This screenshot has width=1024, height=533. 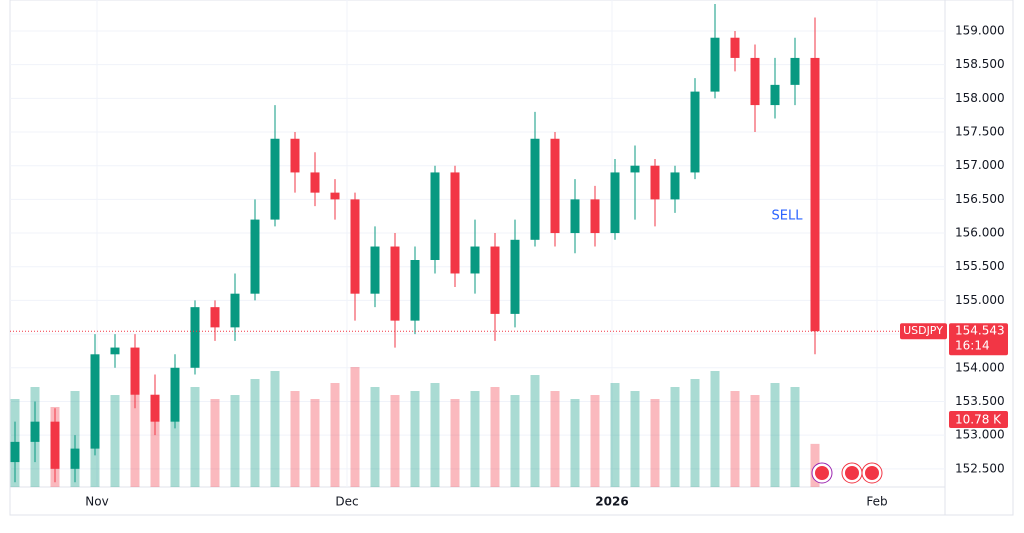 I want to click on countdown-label: 16:14, so click(x=972, y=346).